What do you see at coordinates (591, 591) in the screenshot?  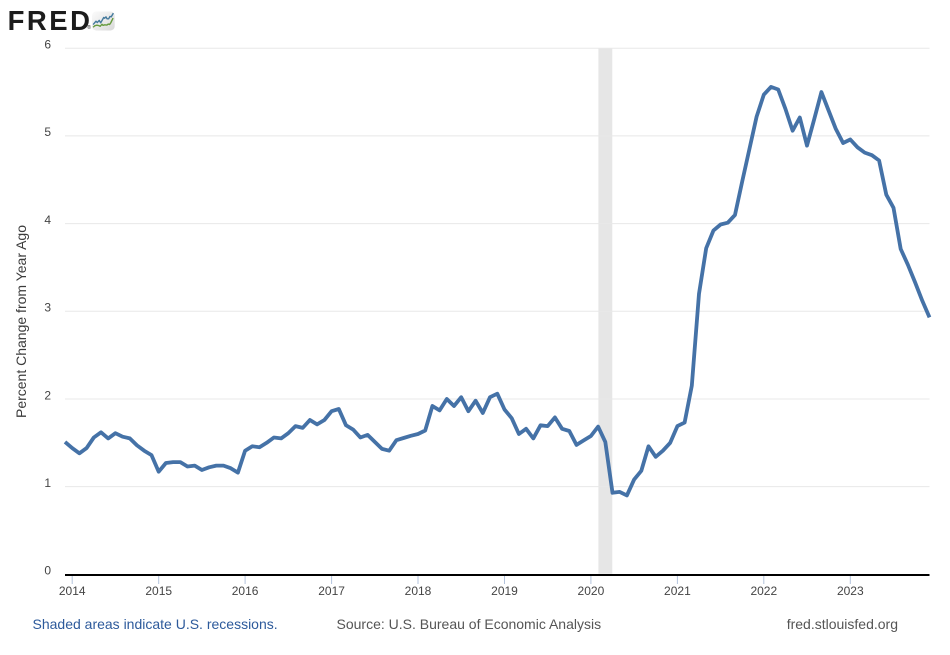 I see `svg-text: 2020` at bounding box center [591, 591].